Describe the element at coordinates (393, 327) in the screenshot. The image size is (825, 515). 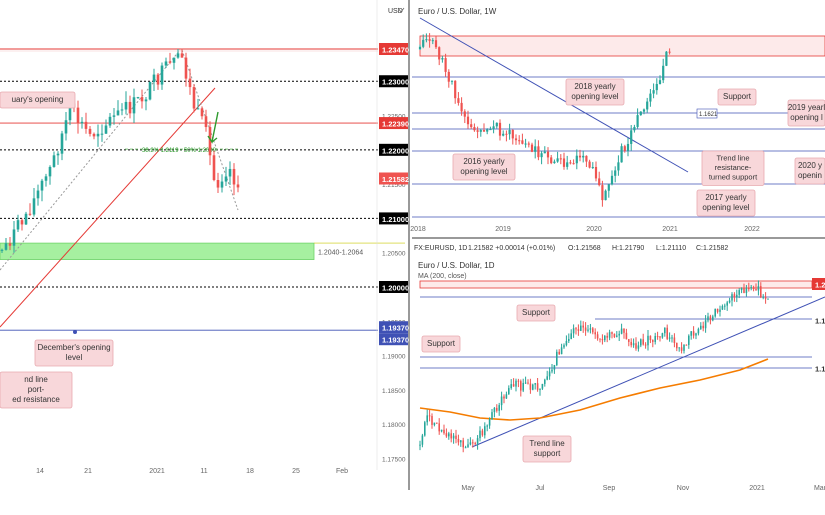
I see `tag-1.19370-a-bg` at that location.